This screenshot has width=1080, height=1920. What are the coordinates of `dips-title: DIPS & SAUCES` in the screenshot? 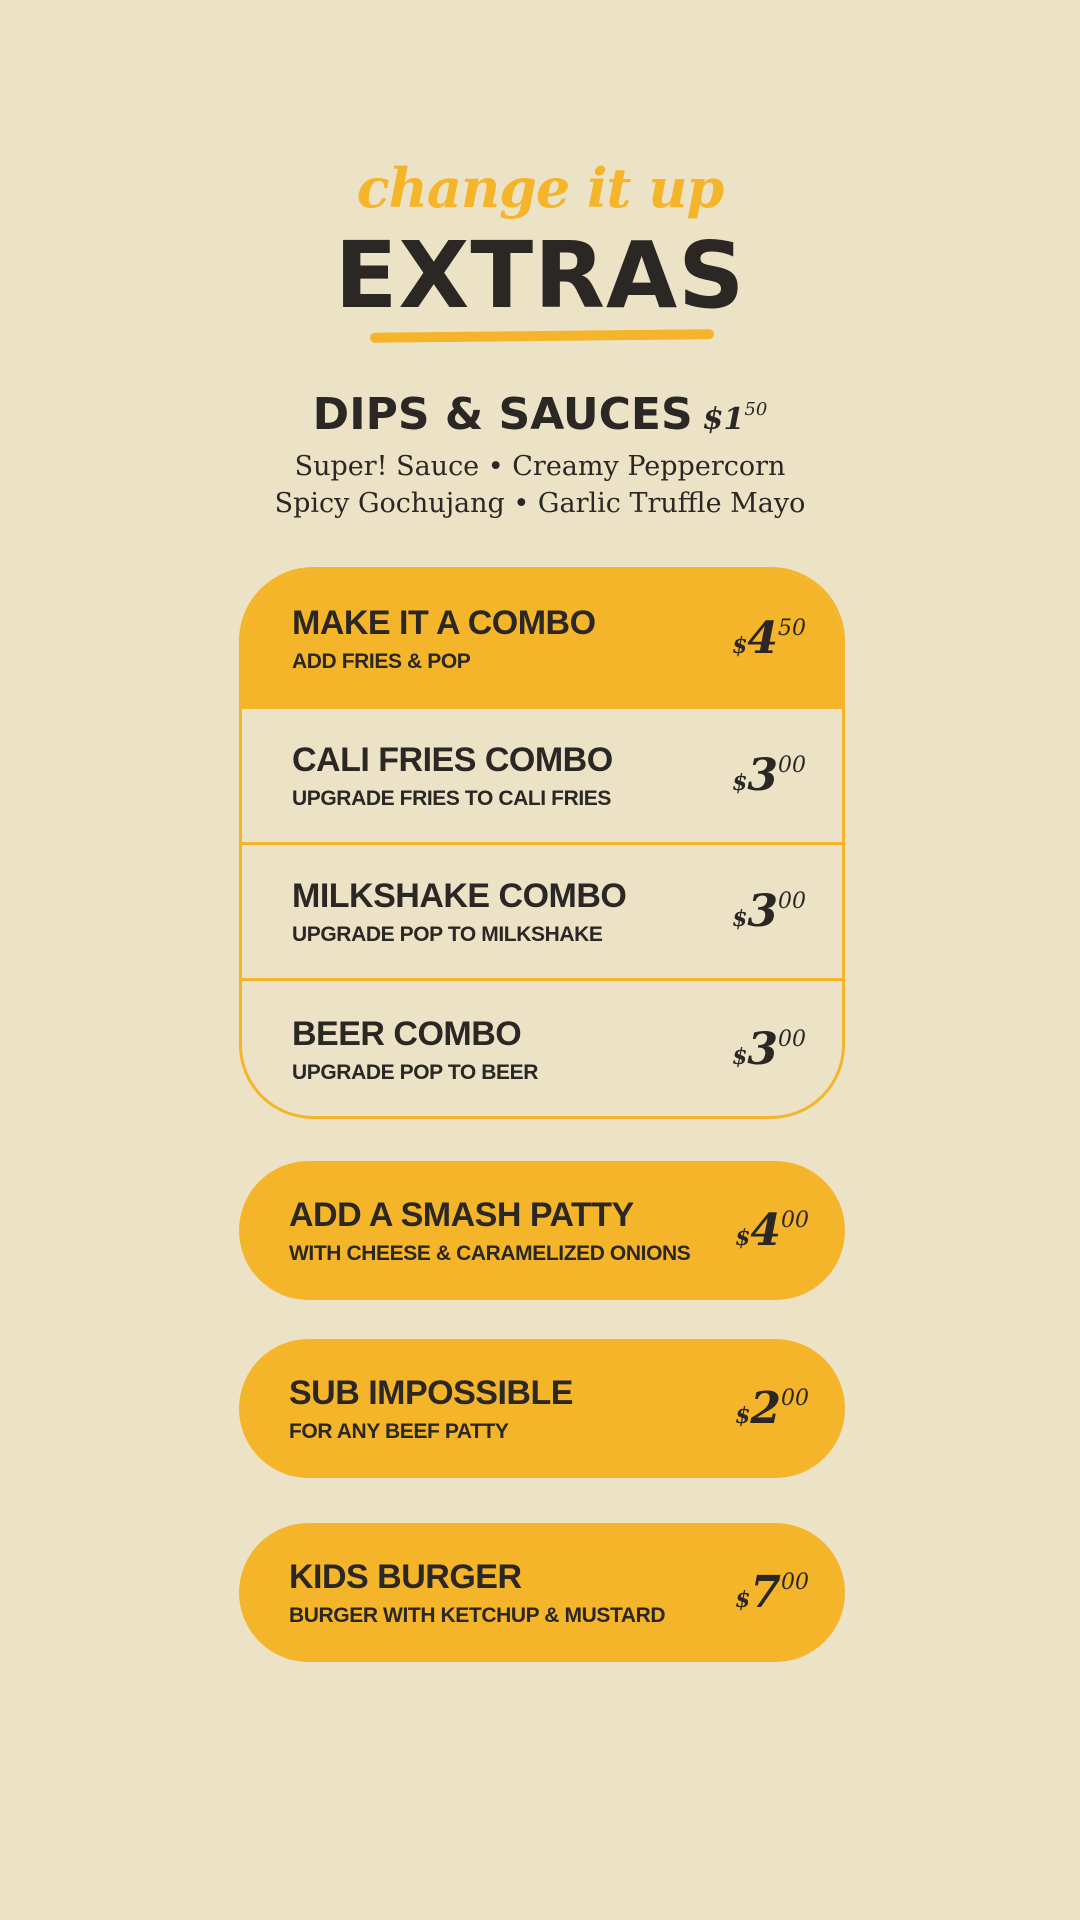 It's located at (502, 414).